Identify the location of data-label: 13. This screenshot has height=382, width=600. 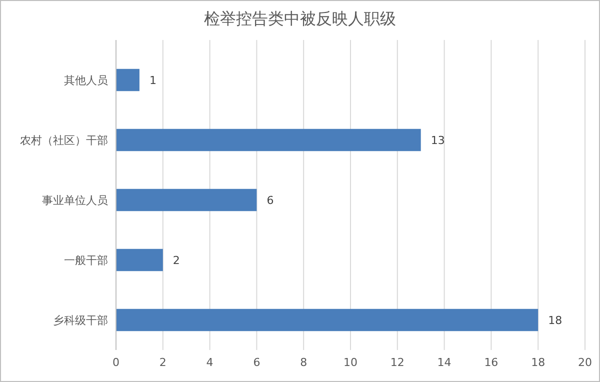
(437, 140).